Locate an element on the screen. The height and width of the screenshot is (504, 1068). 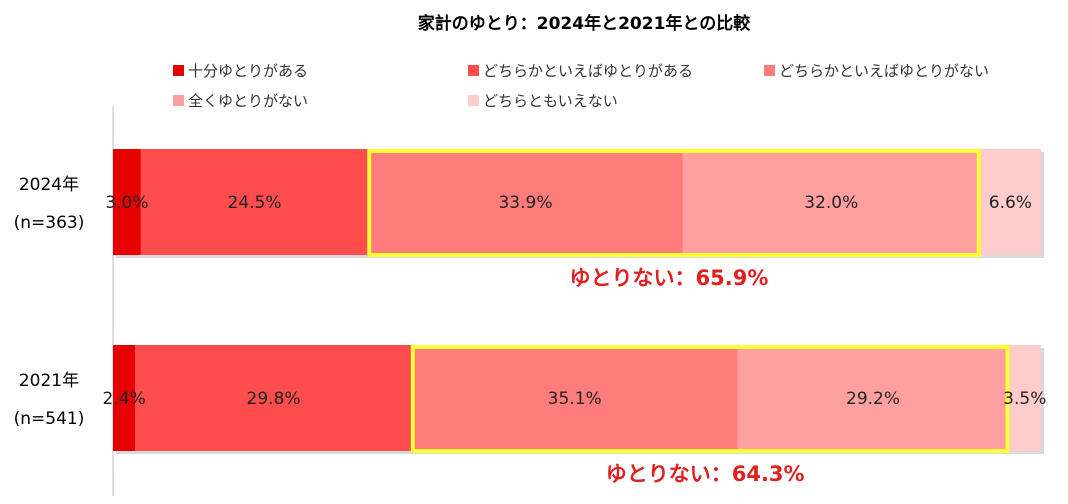
highlight-annotation: ゆとりない：65.9% is located at coordinates (669, 278).